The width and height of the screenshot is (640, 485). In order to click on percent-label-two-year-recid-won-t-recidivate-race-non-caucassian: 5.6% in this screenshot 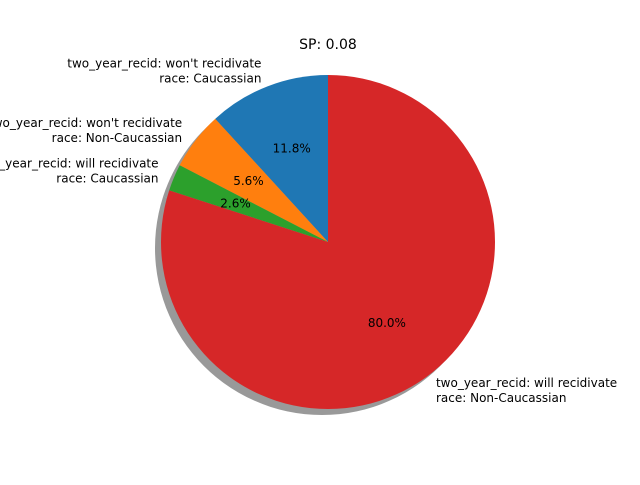, I will do `click(248, 181)`.